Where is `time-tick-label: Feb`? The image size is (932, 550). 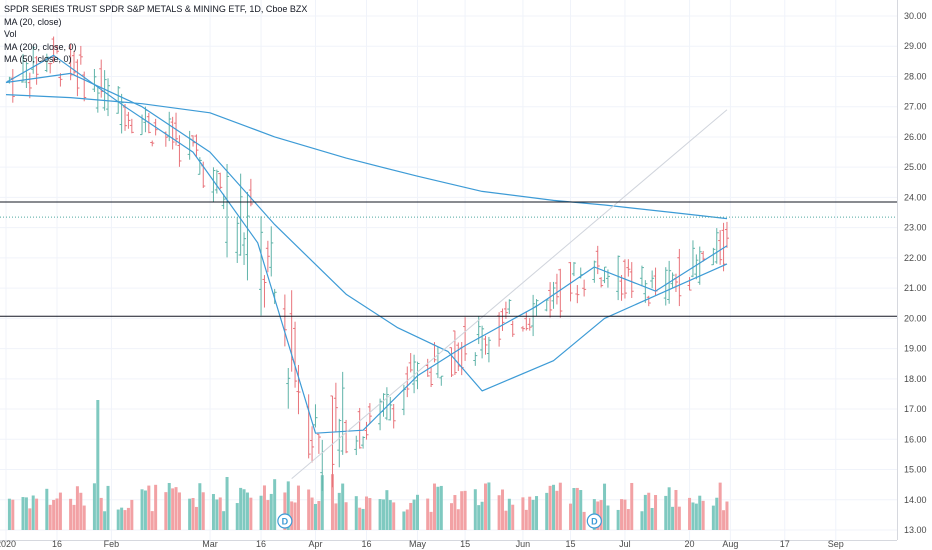
time-tick-label: Feb is located at coordinates (112, 544).